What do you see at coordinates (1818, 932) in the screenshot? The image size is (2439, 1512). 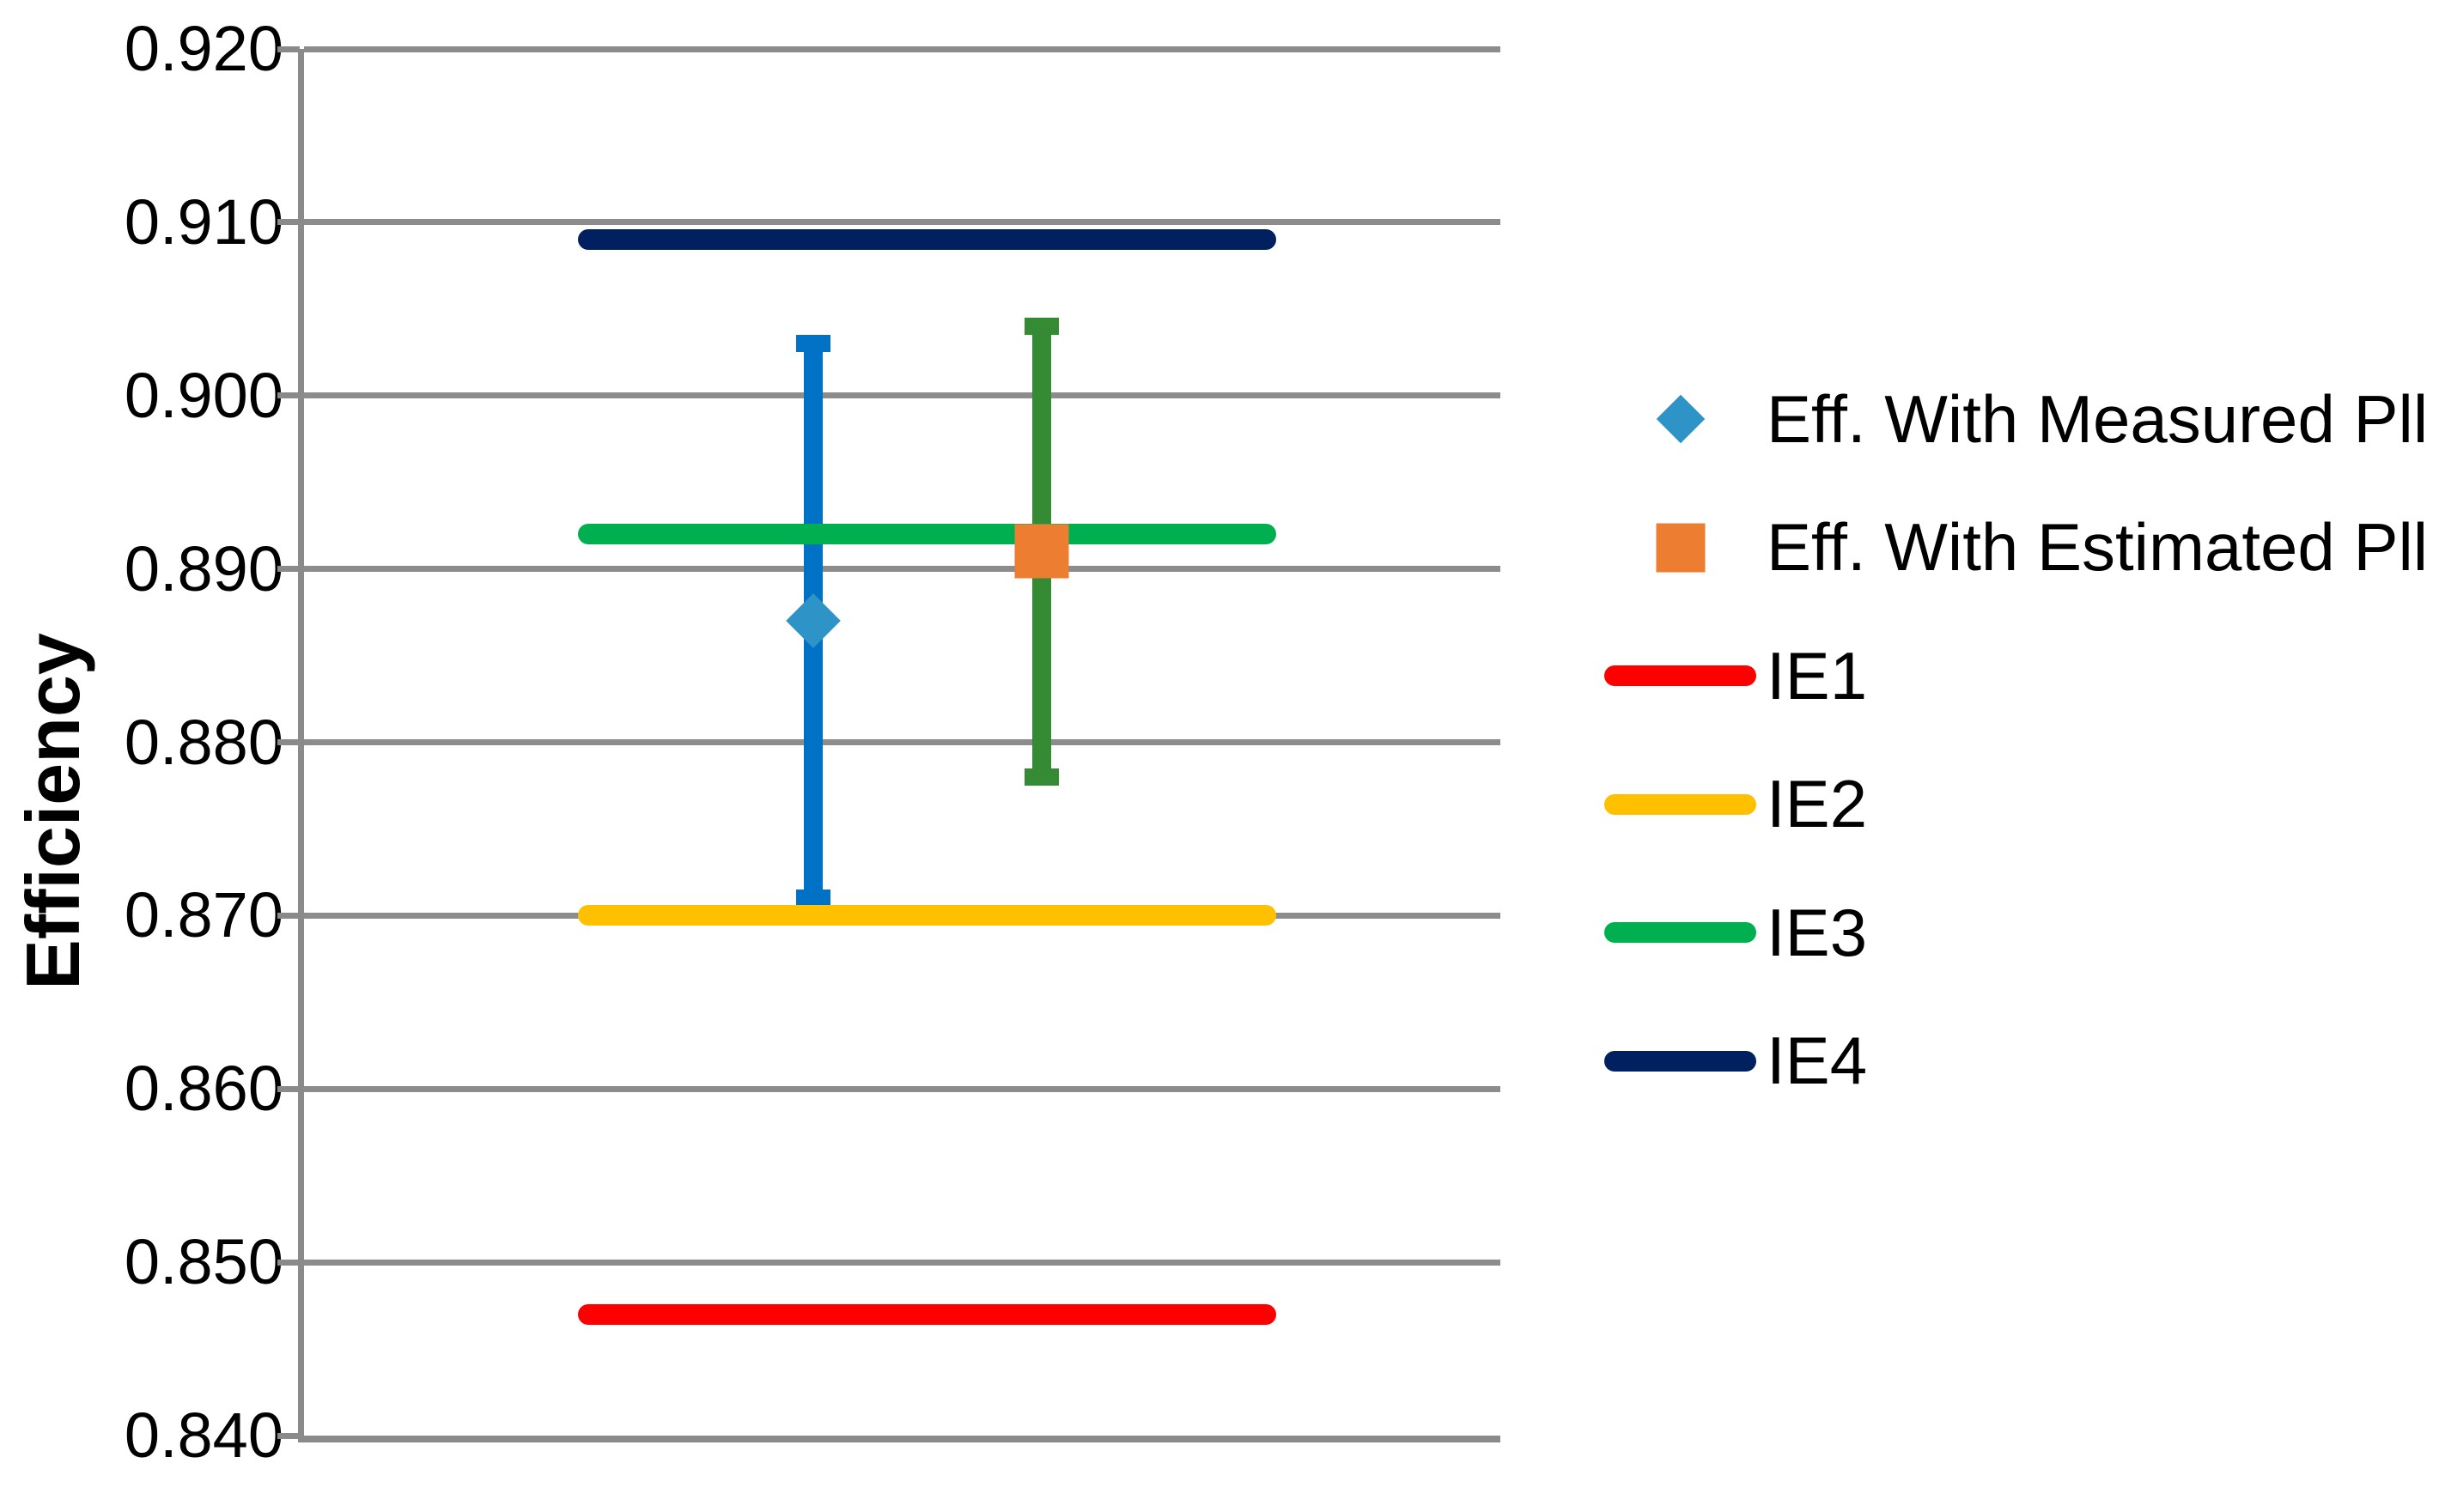 I see `legend-label: IE3` at bounding box center [1818, 932].